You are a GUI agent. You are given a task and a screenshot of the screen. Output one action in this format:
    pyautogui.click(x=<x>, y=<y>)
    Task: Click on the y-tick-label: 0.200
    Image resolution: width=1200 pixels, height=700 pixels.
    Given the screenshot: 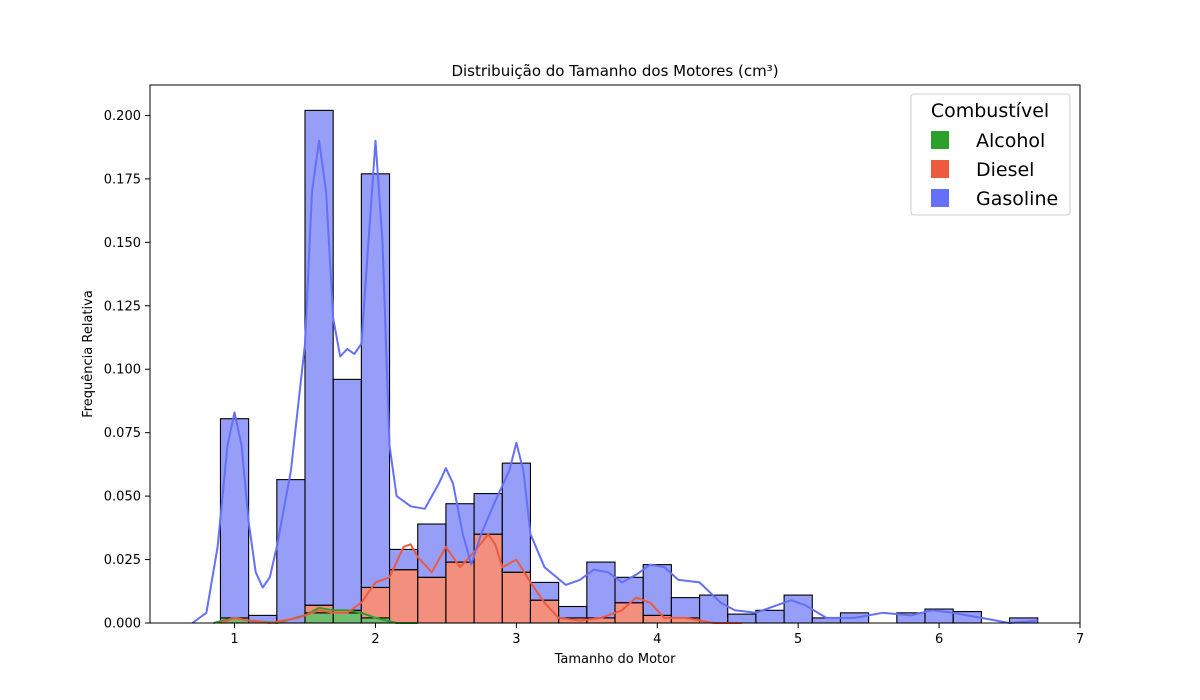 What is the action you would take?
    pyautogui.click(x=122, y=116)
    